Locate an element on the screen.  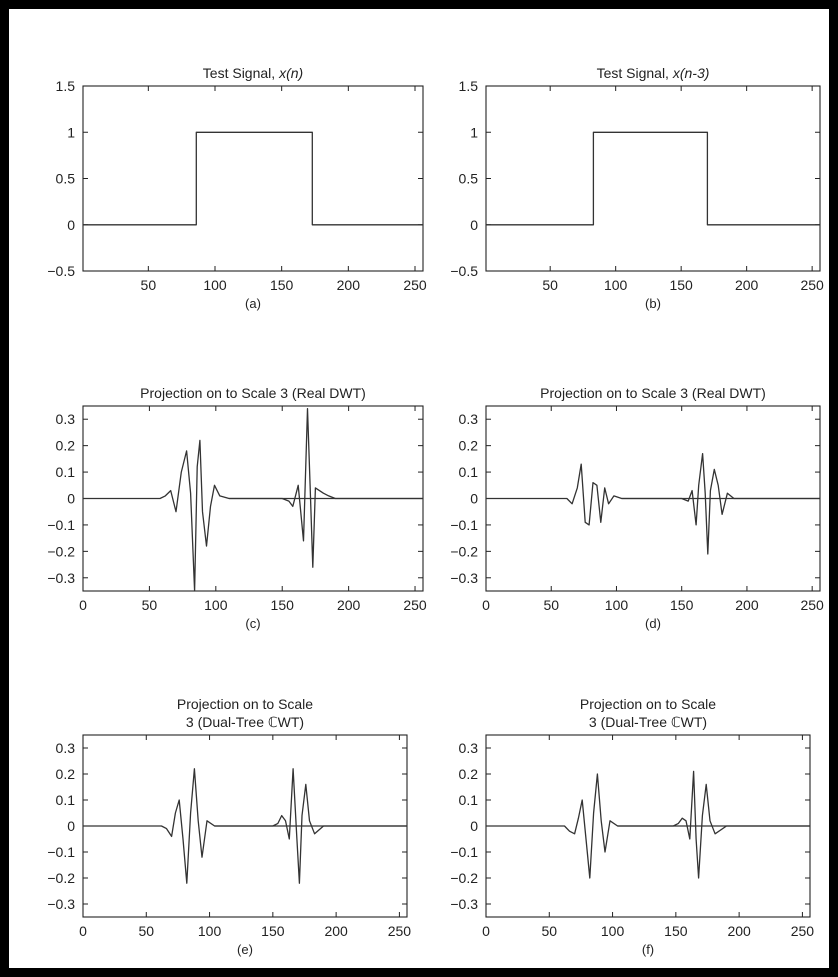
panel-caption: (e) is located at coordinates (245, 949).